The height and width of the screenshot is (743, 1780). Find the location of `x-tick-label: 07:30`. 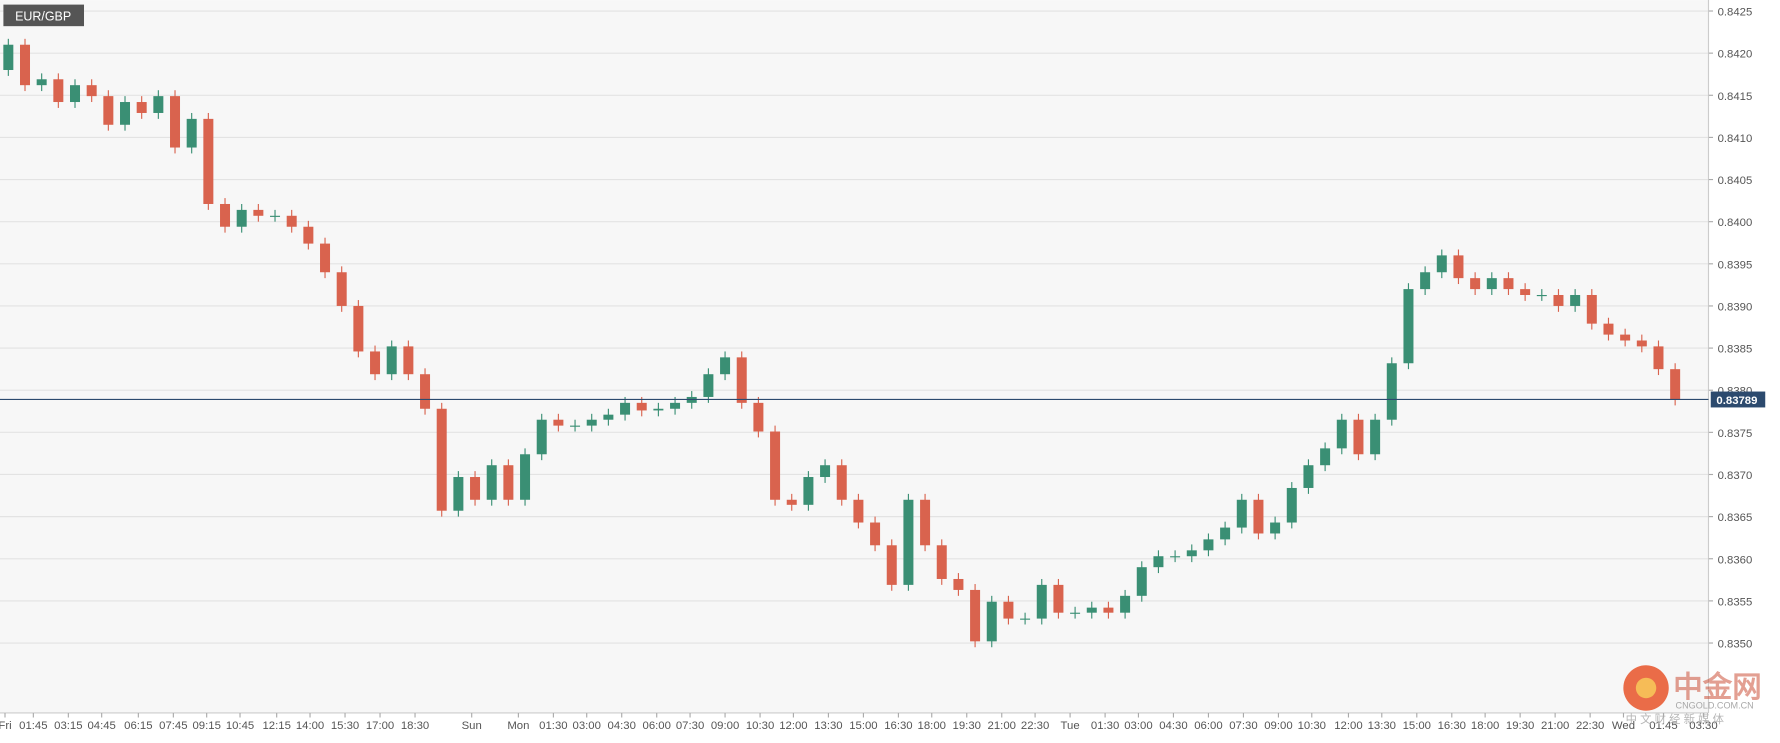

x-tick-label: 07:30 is located at coordinates (1243, 726).